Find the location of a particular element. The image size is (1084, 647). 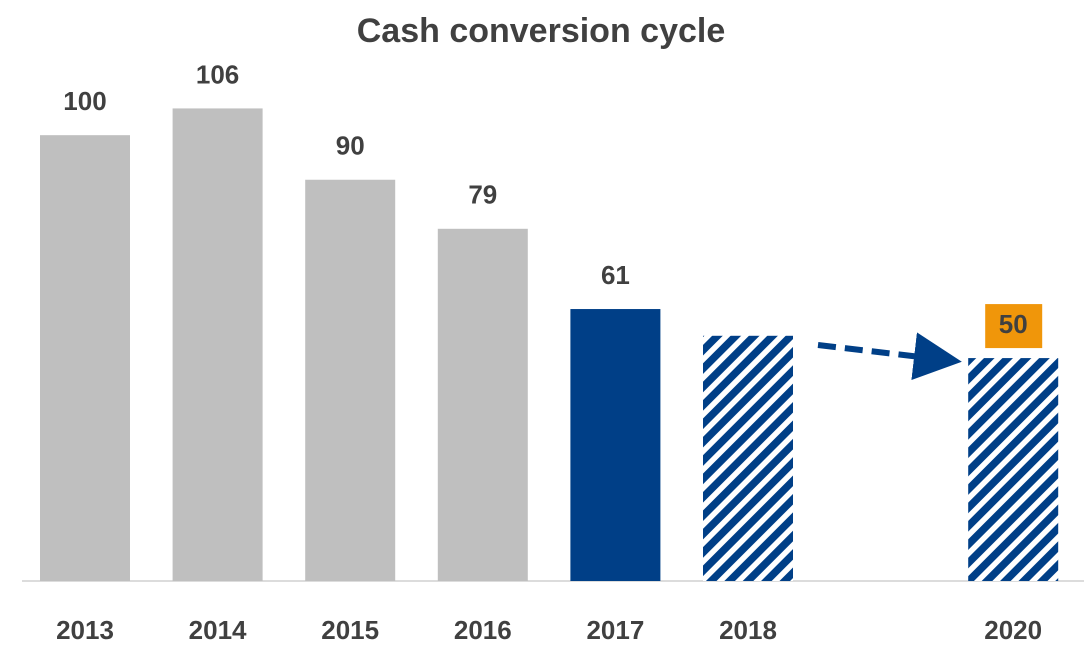

data-label: 50 is located at coordinates (1013, 324).